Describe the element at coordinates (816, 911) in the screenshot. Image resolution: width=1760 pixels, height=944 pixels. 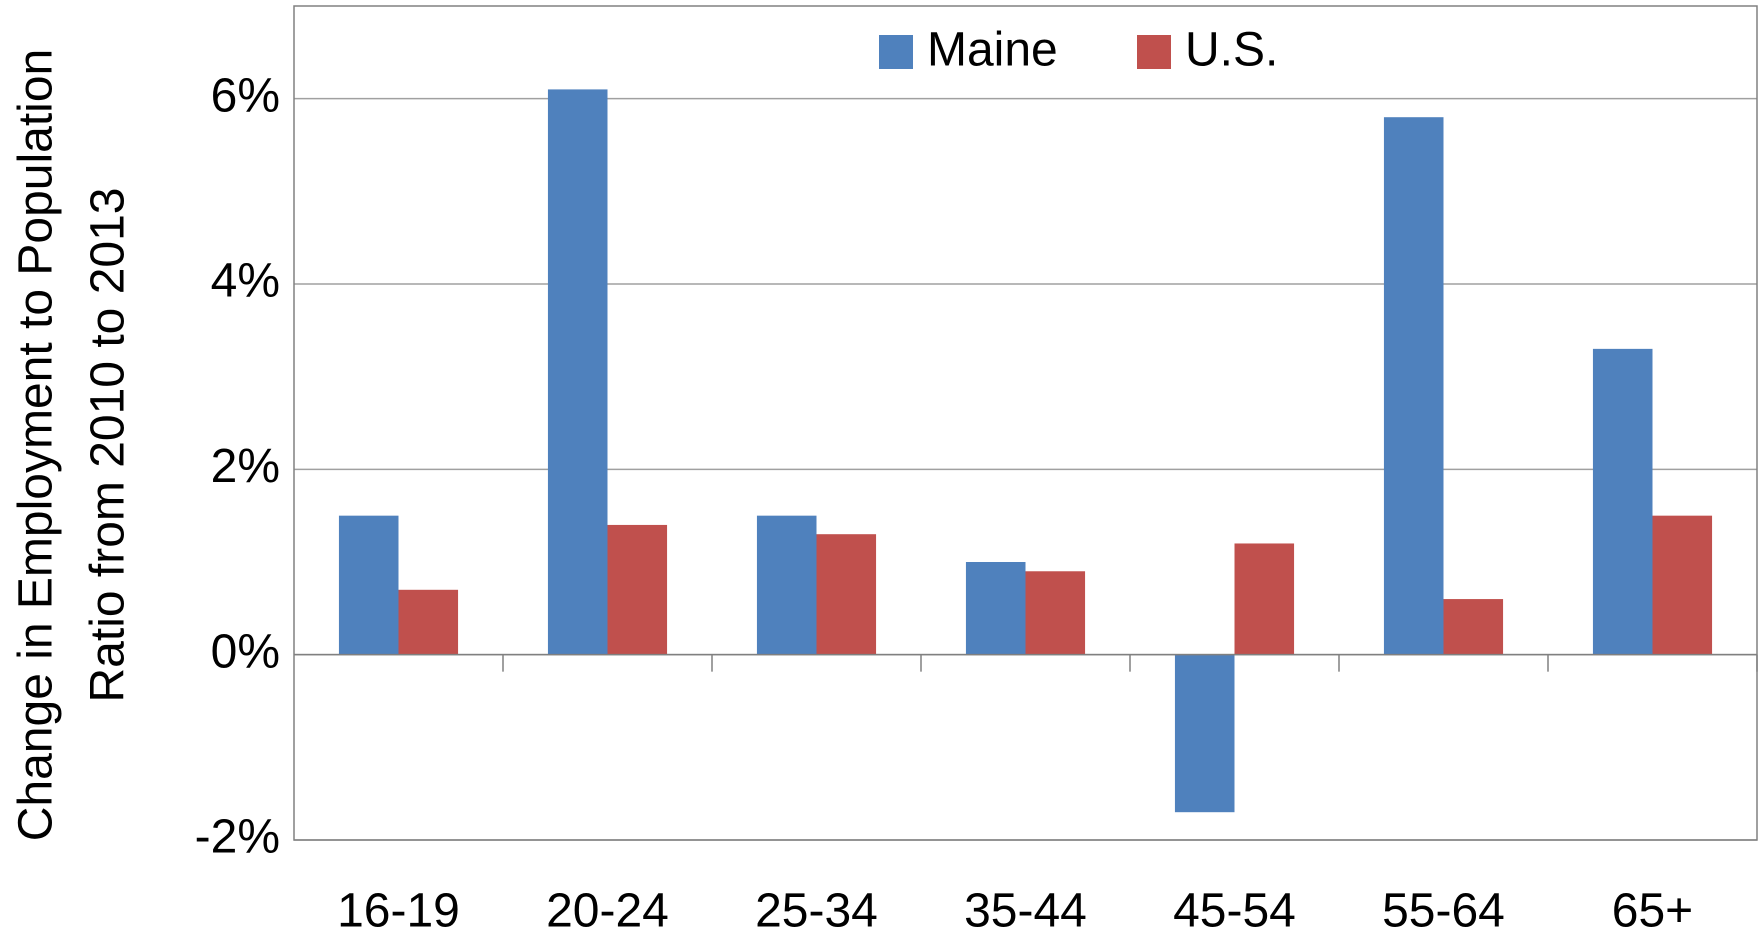
I see `x-tick-label: 25-34` at that location.